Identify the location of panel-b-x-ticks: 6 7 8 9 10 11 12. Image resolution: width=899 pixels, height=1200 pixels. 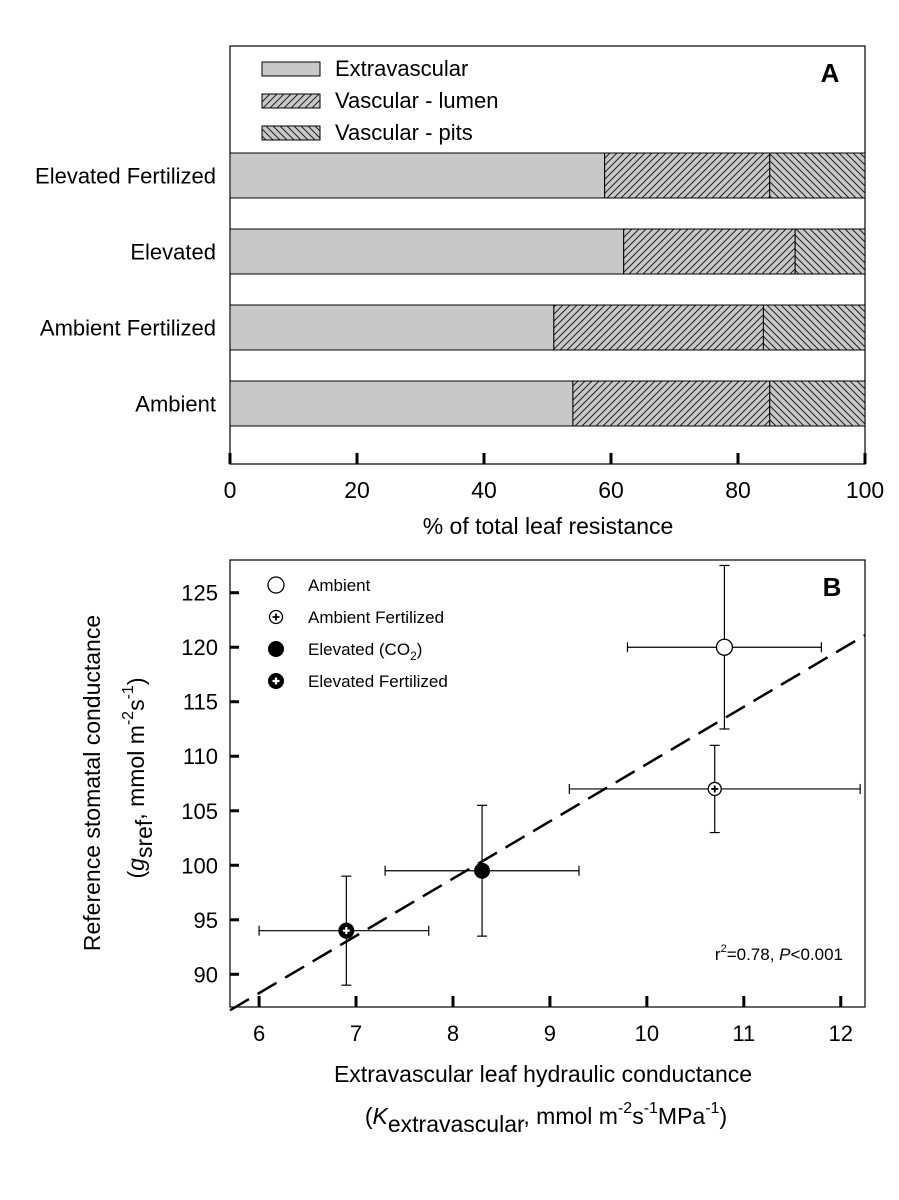
(553, 1021).